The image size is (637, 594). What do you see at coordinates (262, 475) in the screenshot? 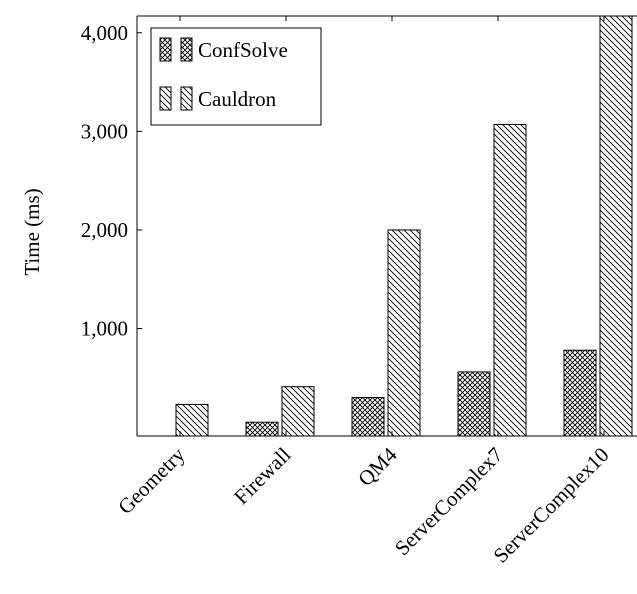
I see `x-tick-label: Firewall` at bounding box center [262, 475].